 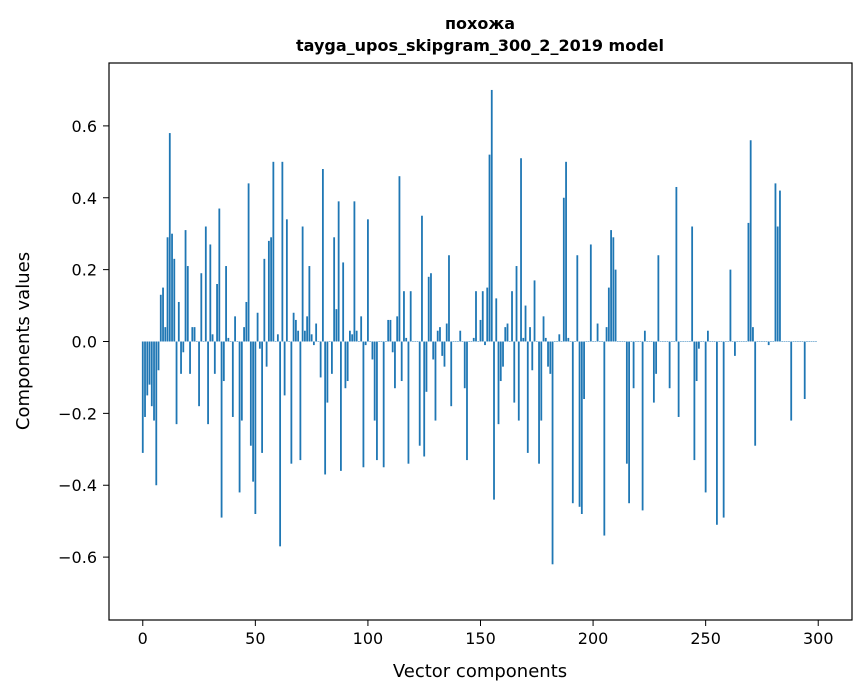 What do you see at coordinates (818, 638) in the screenshot?
I see `x-tick-label: 300` at bounding box center [818, 638].